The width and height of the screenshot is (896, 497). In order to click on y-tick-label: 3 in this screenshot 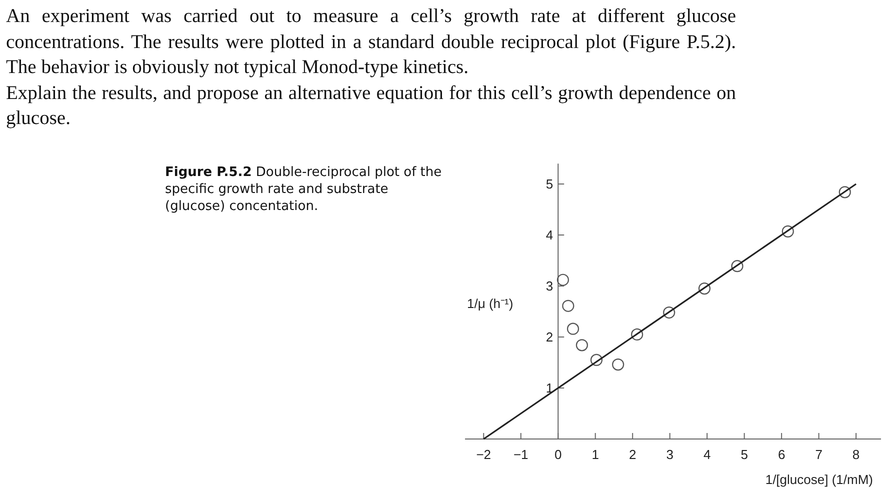, I will do `click(550, 286)`.